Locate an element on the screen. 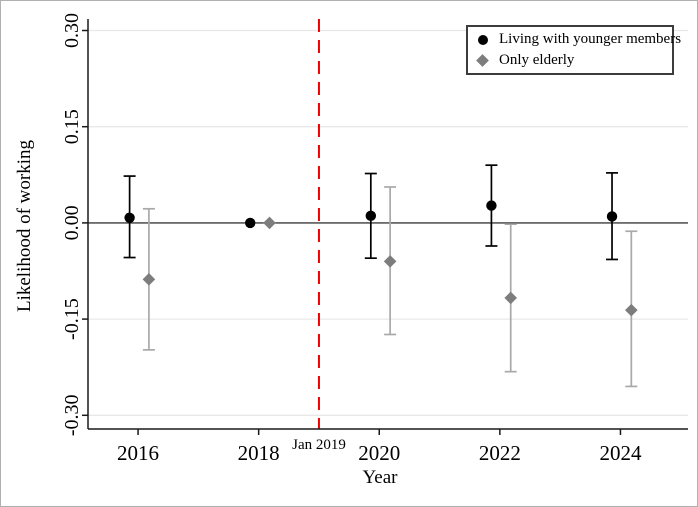  y-tick-label: -0.30 is located at coordinates (72, 415).